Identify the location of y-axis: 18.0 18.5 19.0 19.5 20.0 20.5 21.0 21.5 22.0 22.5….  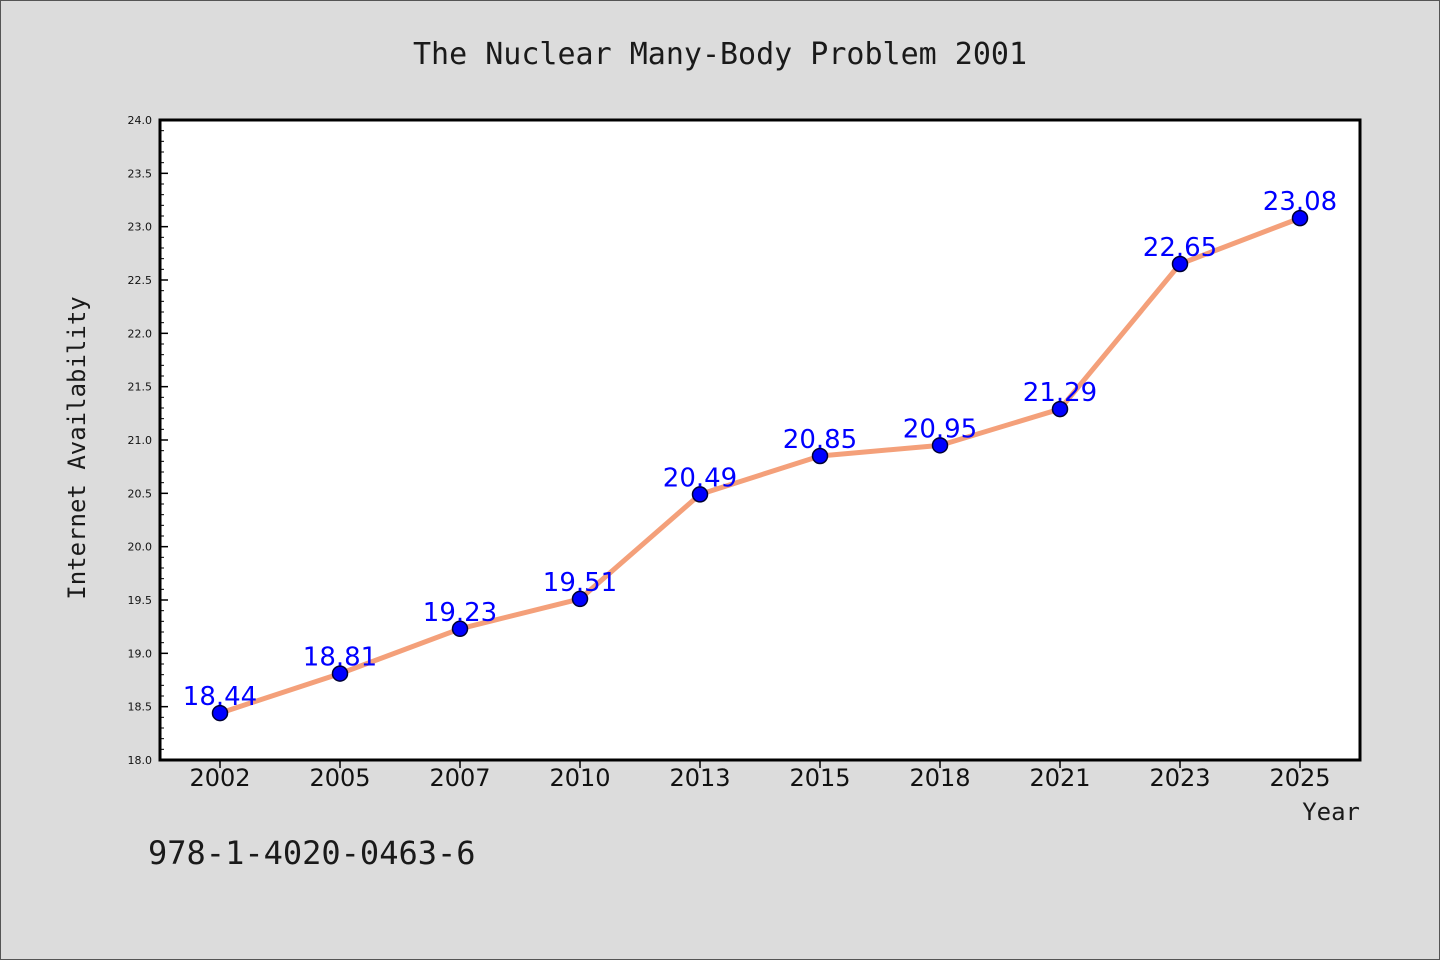
(148, 440).